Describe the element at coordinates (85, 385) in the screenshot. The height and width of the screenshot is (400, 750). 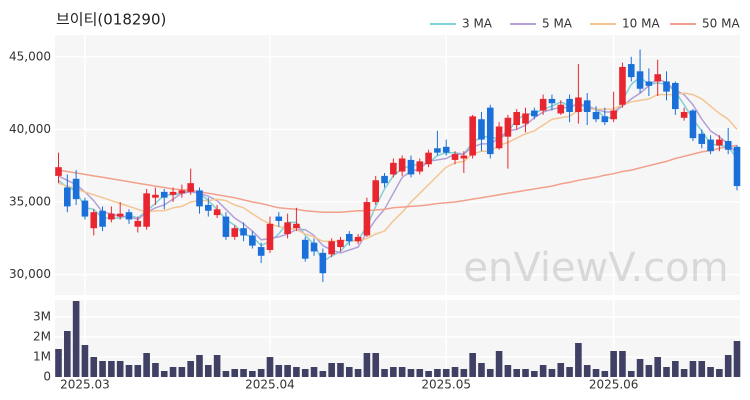
I see `x-tick-label: 2025.03` at that location.